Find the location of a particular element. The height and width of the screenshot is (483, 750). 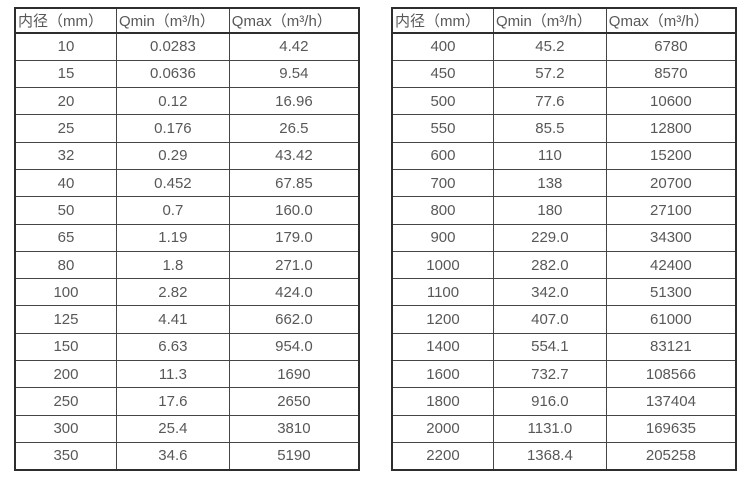

table-row: 1800 916.0 137404 is located at coordinates (564, 401).